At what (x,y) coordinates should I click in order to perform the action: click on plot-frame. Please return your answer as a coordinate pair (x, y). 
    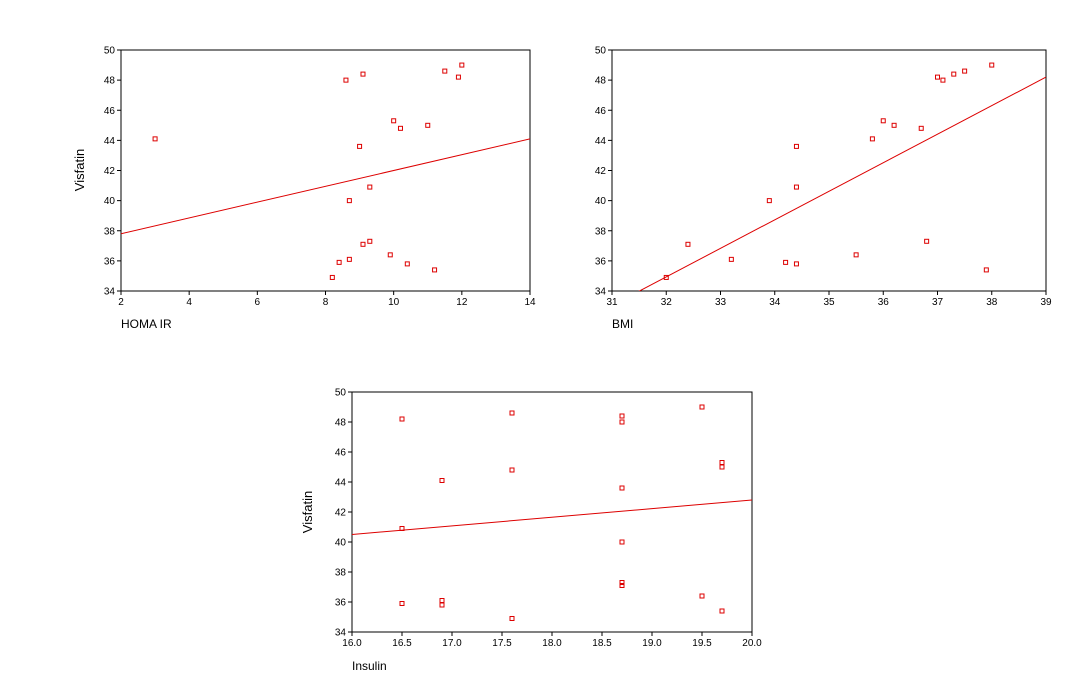
    Looking at the image, I should click on (552, 512).